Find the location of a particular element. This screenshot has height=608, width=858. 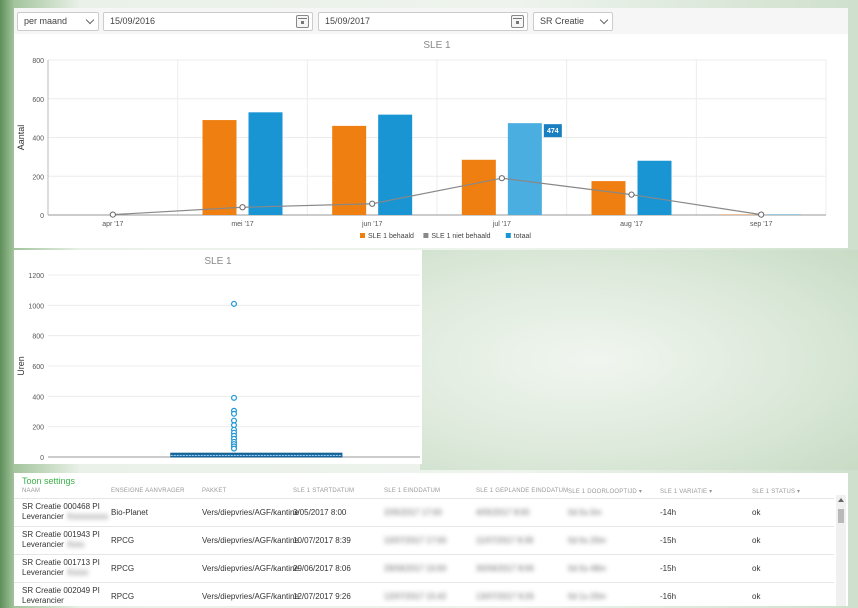

column-header: SLE 1 STATUS ▾ is located at coordinates (776, 491).